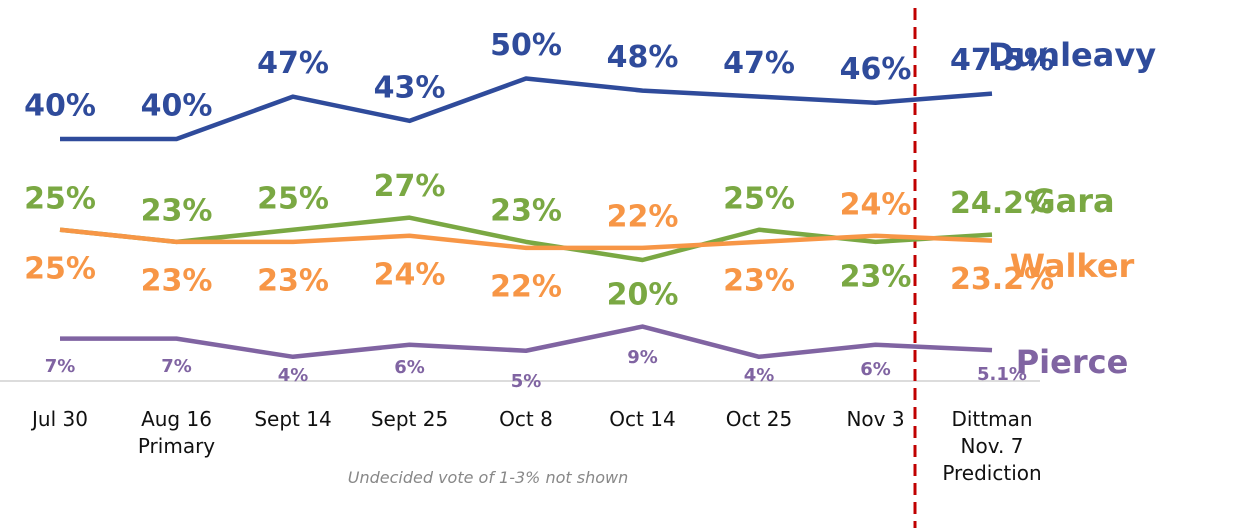  I want to click on x-tick-label: Sept 25, so click(409, 419).